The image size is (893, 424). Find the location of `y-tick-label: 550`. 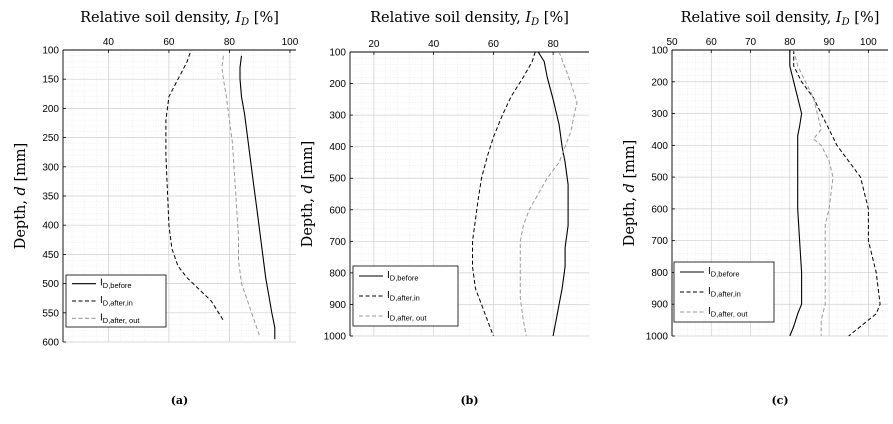

y-tick-label: 550 is located at coordinates (50, 313).